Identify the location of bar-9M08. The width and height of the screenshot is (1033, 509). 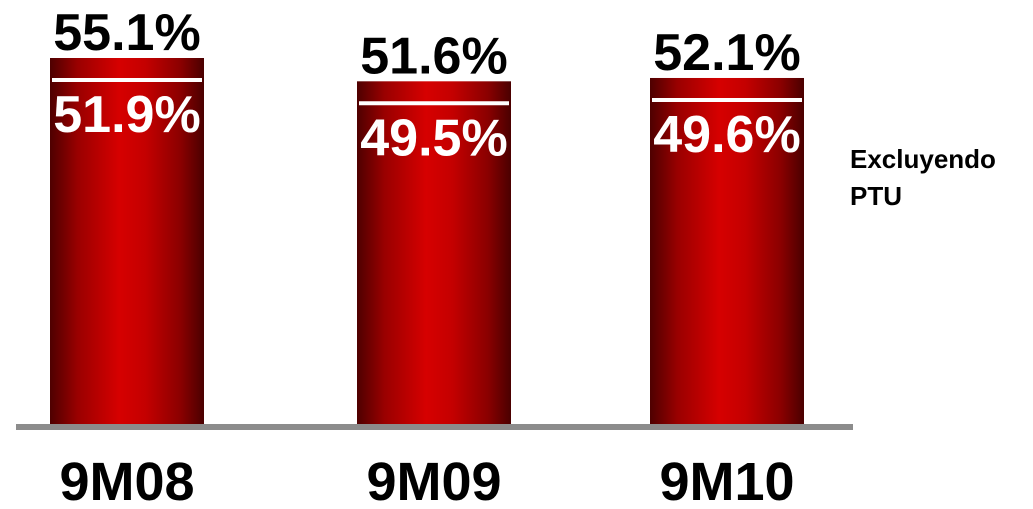
(127, 241).